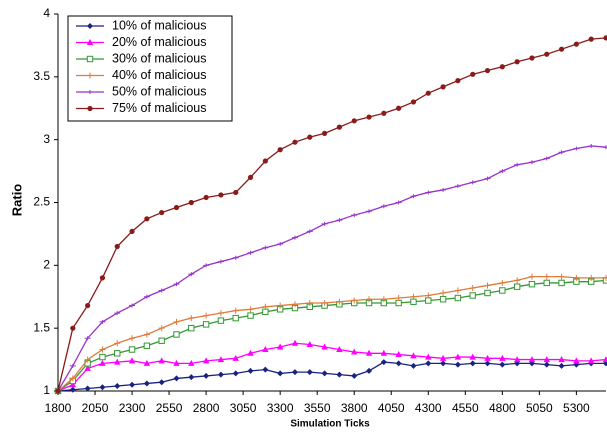 This screenshot has width=607, height=432. Describe the element at coordinates (159, 91) in the screenshot. I see `legend-label: 50% of malicious` at that location.